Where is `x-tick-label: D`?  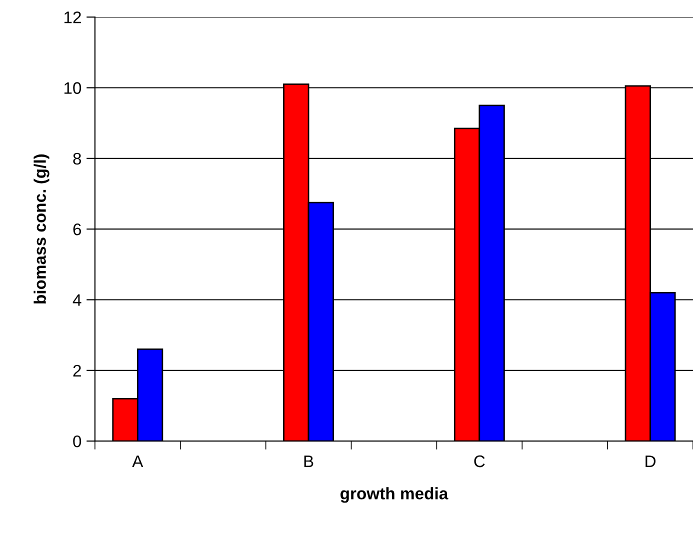 x-tick-label: D is located at coordinates (651, 462).